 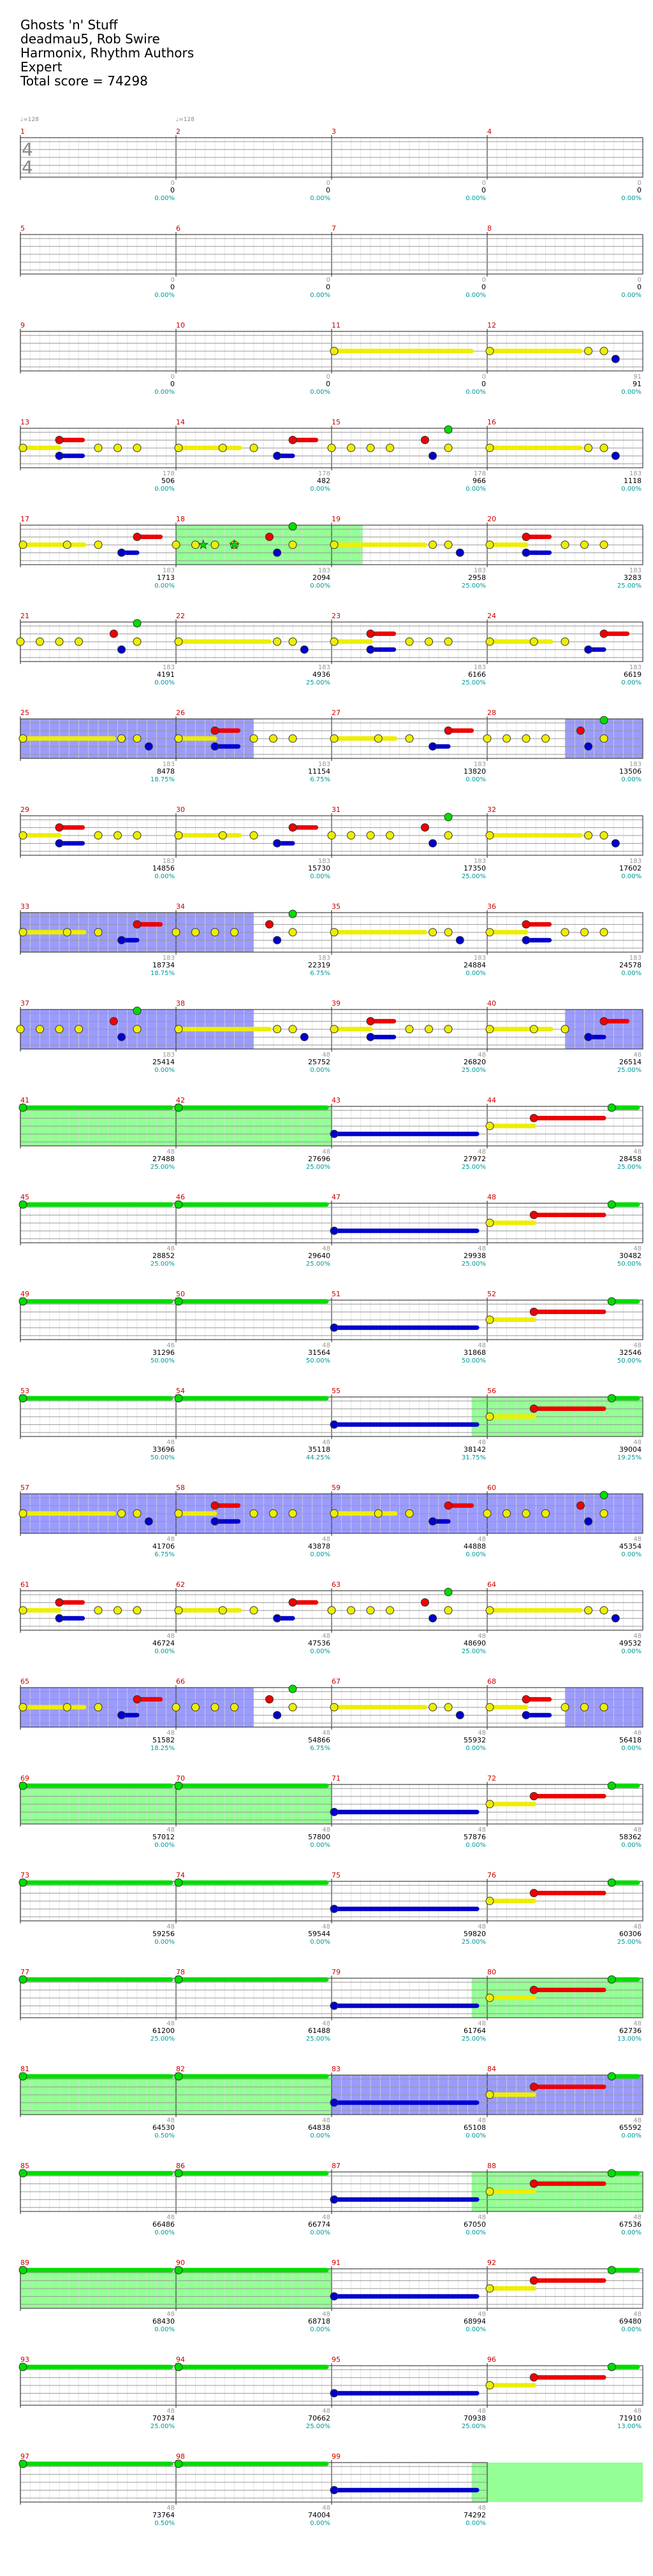 What do you see at coordinates (491, 906) in the screenshot?
I see `measure-number: 36` at bounding box center [491, 906].